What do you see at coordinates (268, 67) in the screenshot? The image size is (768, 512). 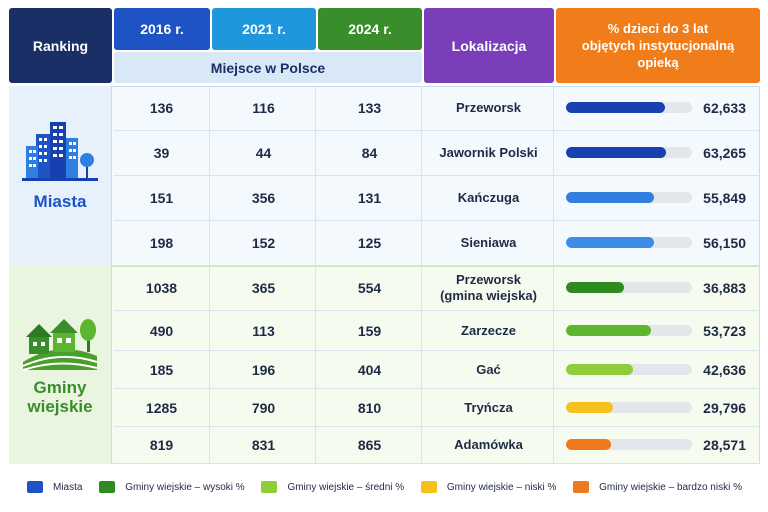 I see `header-subheader: Miejsce w Polsce` at bounding box center [268, 67].